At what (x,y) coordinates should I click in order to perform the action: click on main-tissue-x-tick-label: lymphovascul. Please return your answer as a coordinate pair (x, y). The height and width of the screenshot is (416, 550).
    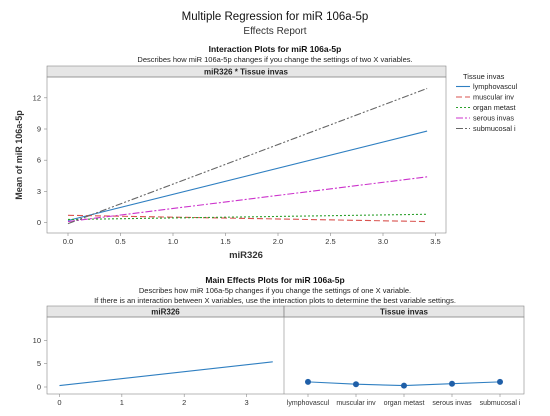
    Looking at the image, I should click on (308, 403).